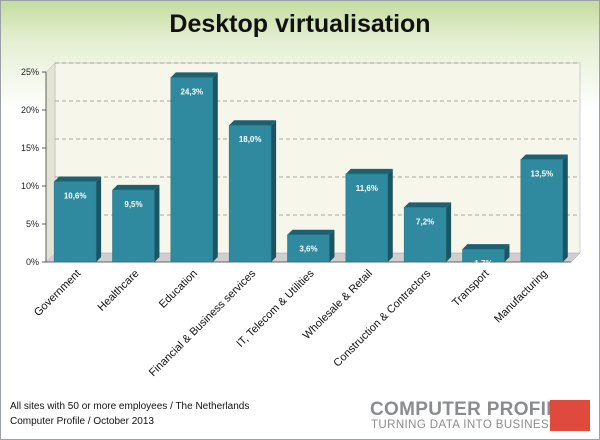 This screenshot has width=600, height=440. Describe the element at coordinates (178, 289) in the screenshot. I see `category-label: Education` at that location.